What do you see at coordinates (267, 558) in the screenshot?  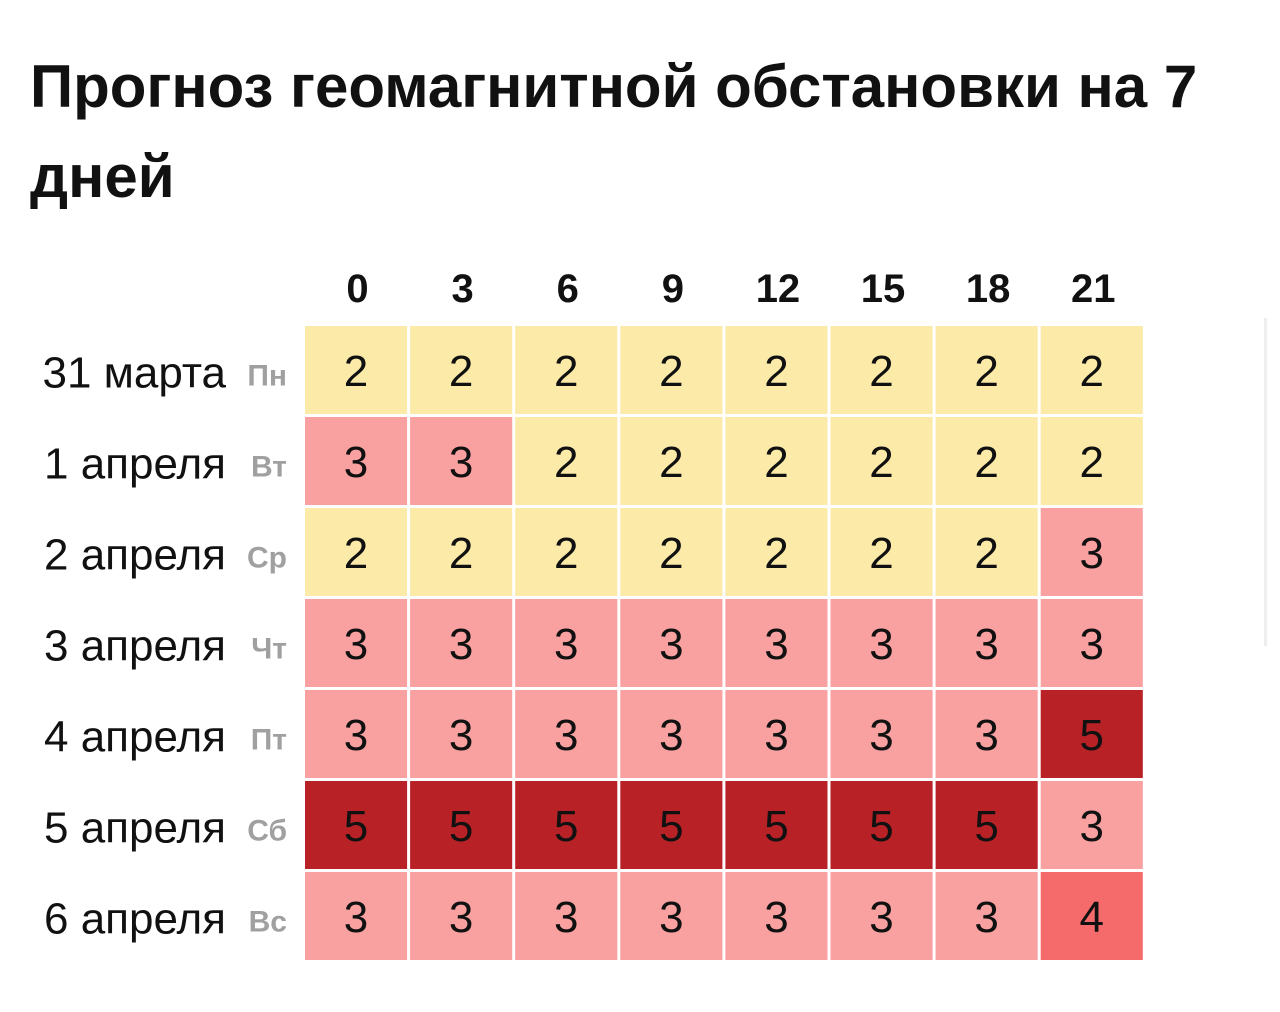 I see `row-weekday-label: Ср` at bounding box center [267, 558].